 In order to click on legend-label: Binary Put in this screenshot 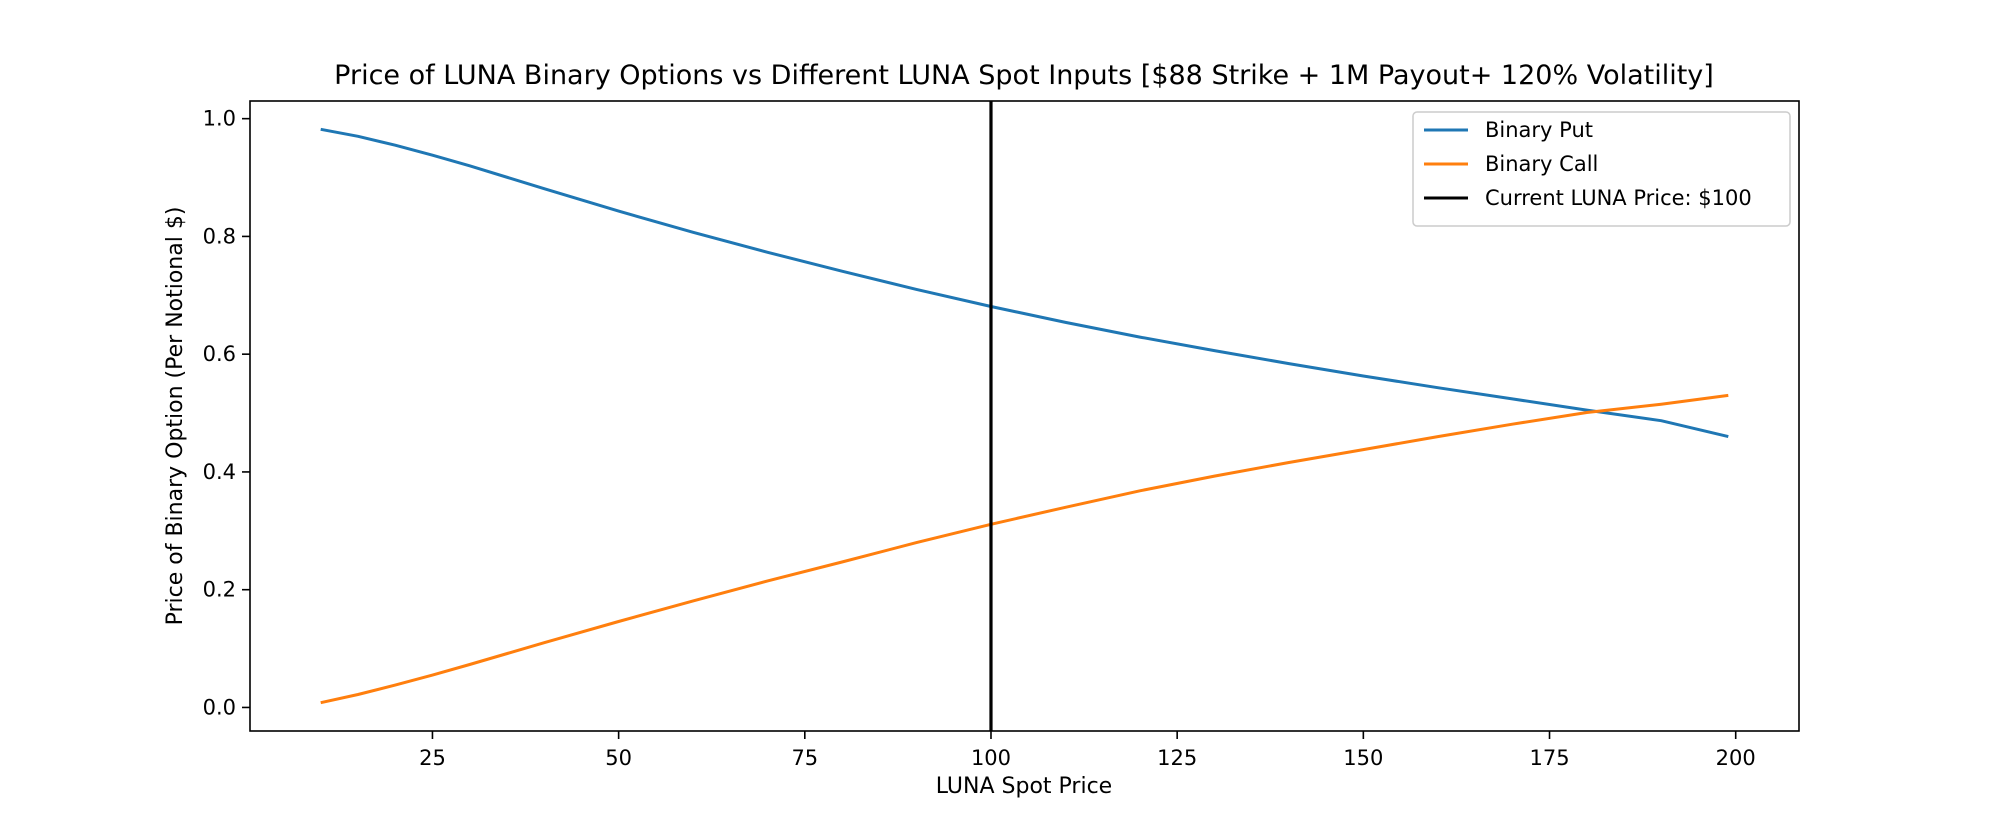, I will do `click(1539, 130)`.